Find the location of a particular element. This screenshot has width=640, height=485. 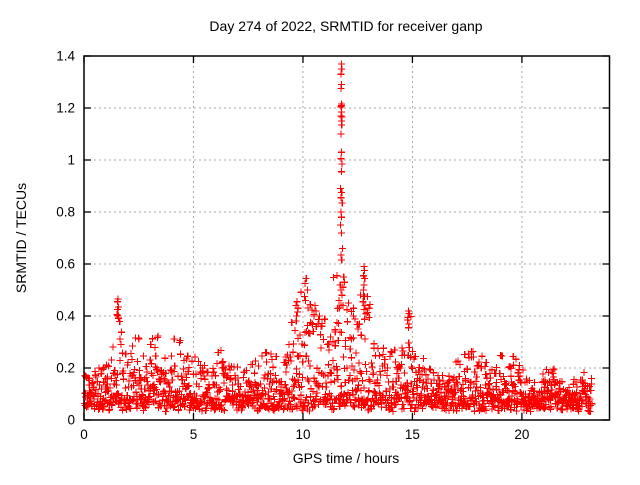

y-tick-label: 1.4 is located at coordinates (65, 56).